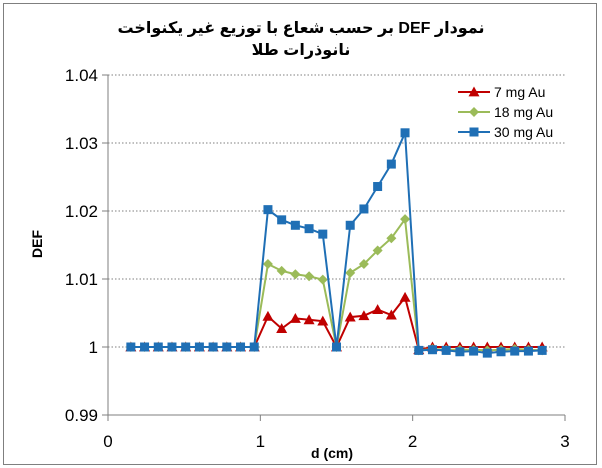 The width and height of the screenshot is (602, 468). Describe the element at coordinates (523, 132) in the screenshot. I see `legend-label: 30 mg Au` at that location.